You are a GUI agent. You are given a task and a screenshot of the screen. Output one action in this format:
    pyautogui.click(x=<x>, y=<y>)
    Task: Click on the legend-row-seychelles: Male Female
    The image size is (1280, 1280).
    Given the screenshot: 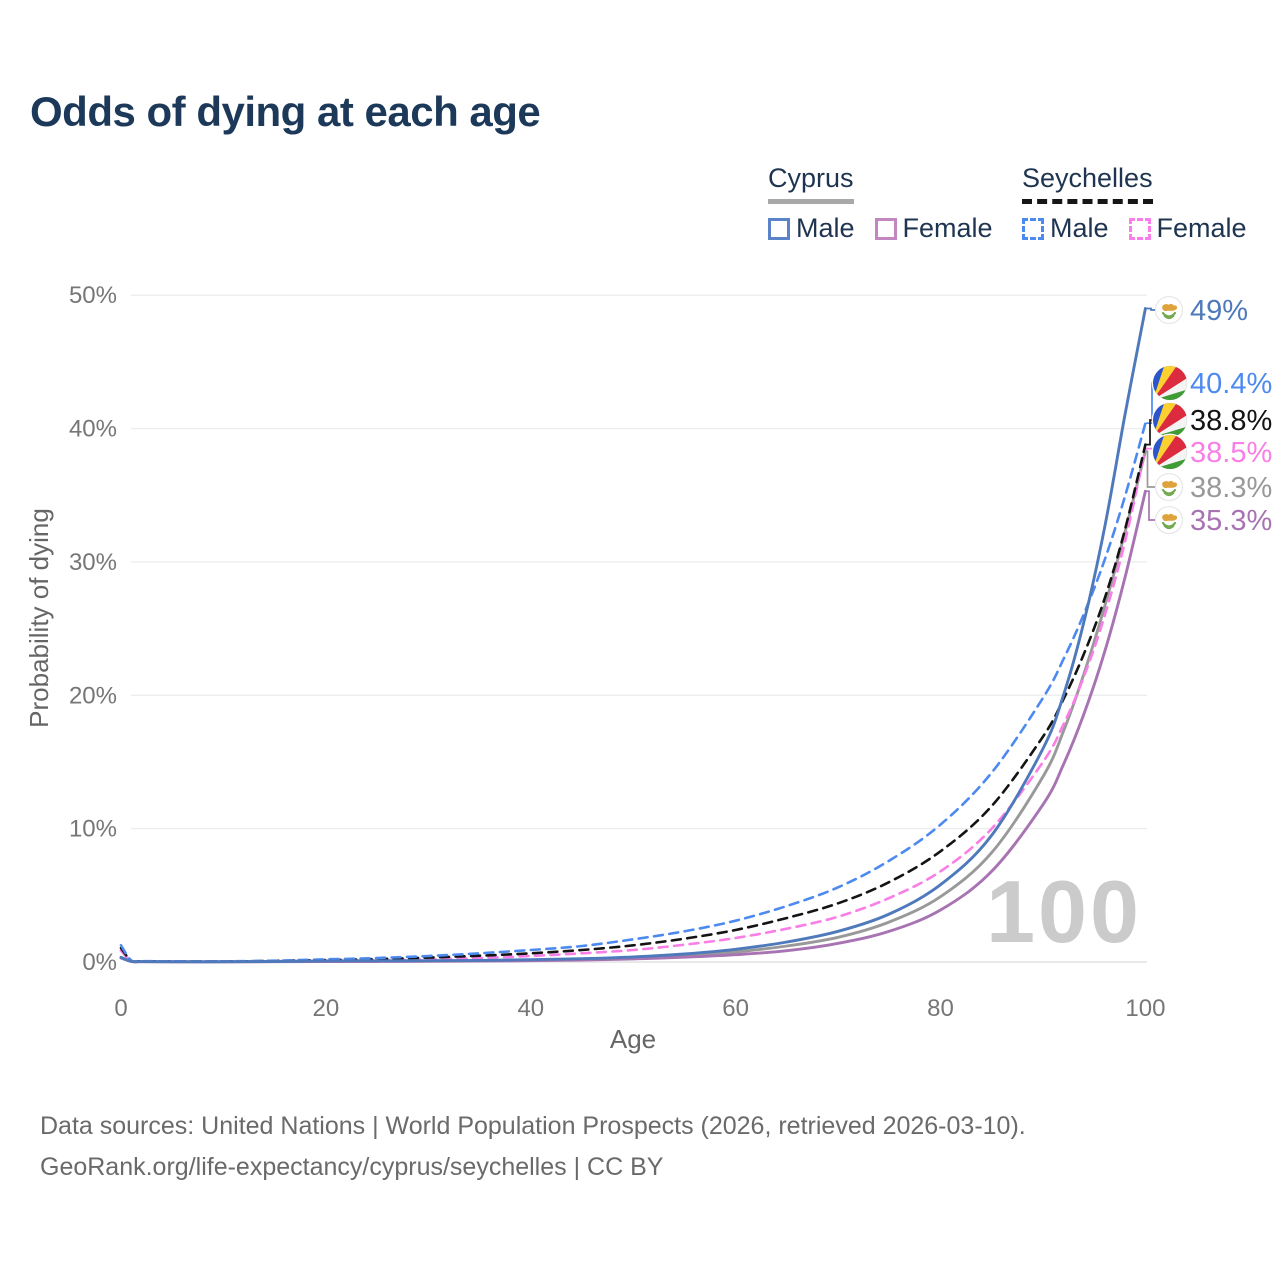 What is the action you would take?
    pyautogui.click(x=1134, y=228)
    